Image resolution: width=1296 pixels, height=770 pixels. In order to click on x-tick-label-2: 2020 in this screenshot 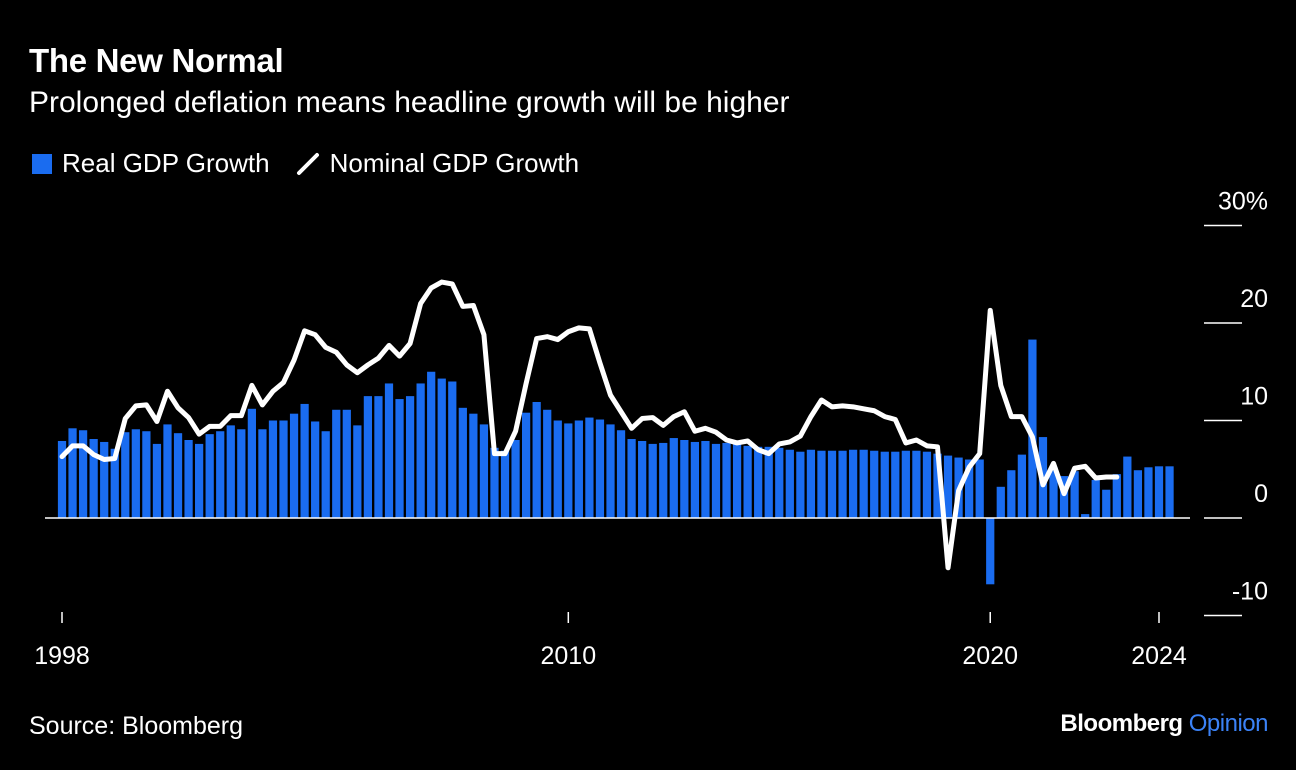, I will do `click(990, 656)`.